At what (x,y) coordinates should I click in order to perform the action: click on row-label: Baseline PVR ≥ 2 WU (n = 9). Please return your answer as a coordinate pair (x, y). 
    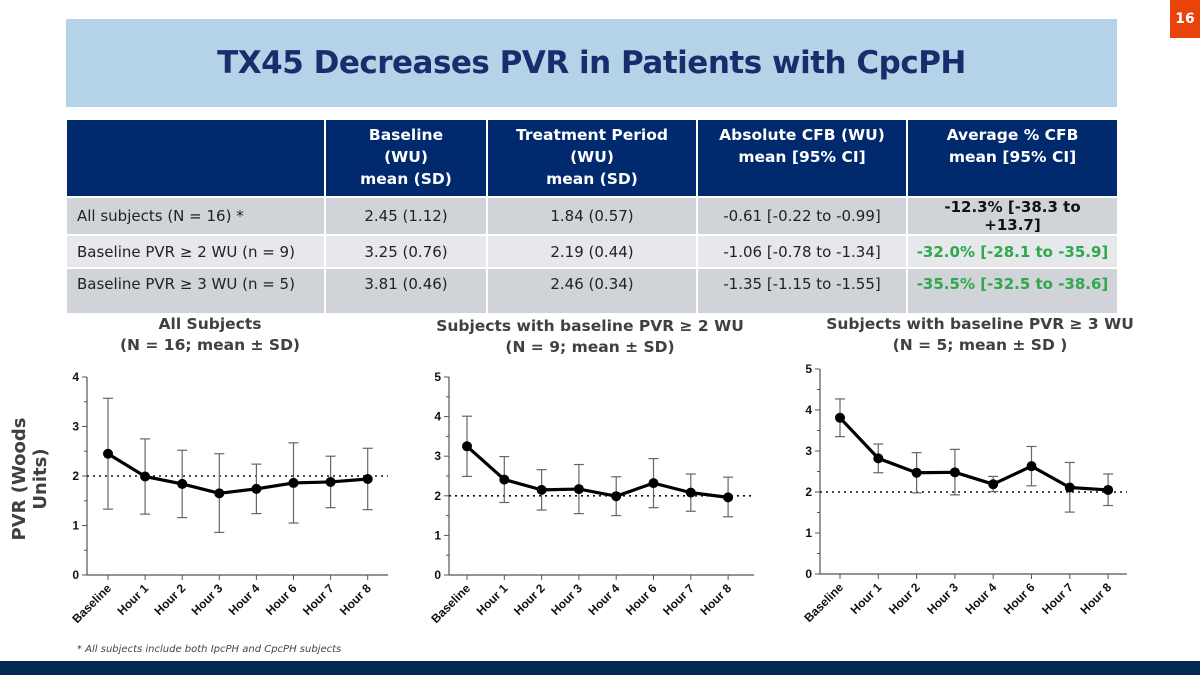
    Looking at the image, I should click on (196, 251).